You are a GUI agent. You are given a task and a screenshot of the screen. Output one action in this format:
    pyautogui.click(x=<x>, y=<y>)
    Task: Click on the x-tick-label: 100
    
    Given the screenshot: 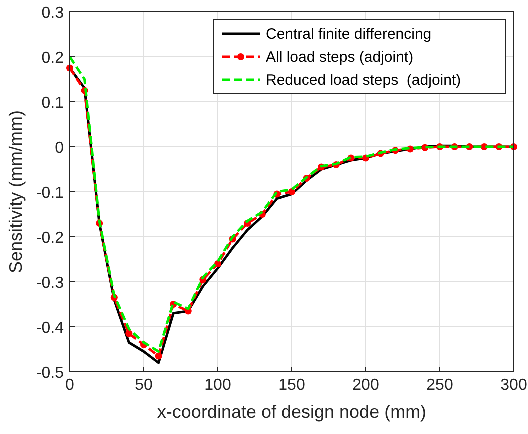 What is the action you would take?
    pyautogui.click(x=218, y=385)
    